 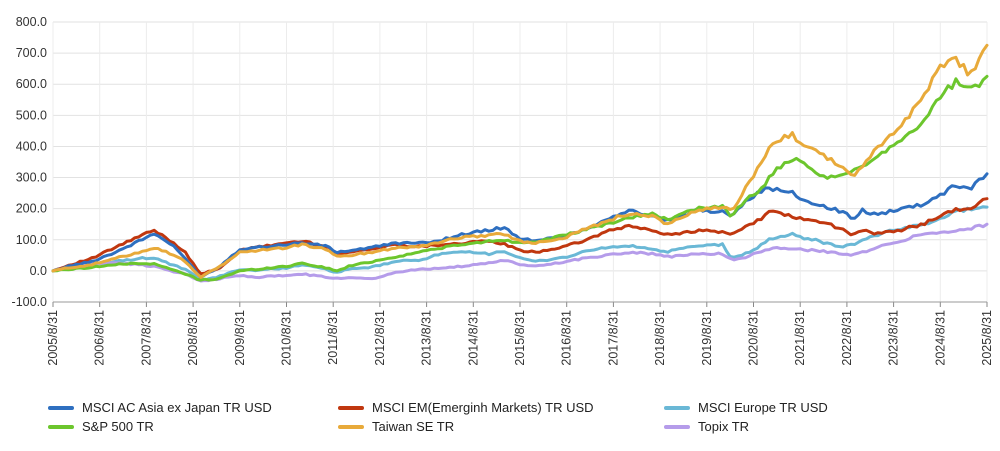 What do you see at coordinates (763, 407) in the screenshot?
I see `legend-label: MSCI Europe TR USD` at bounding box center [763, 407].